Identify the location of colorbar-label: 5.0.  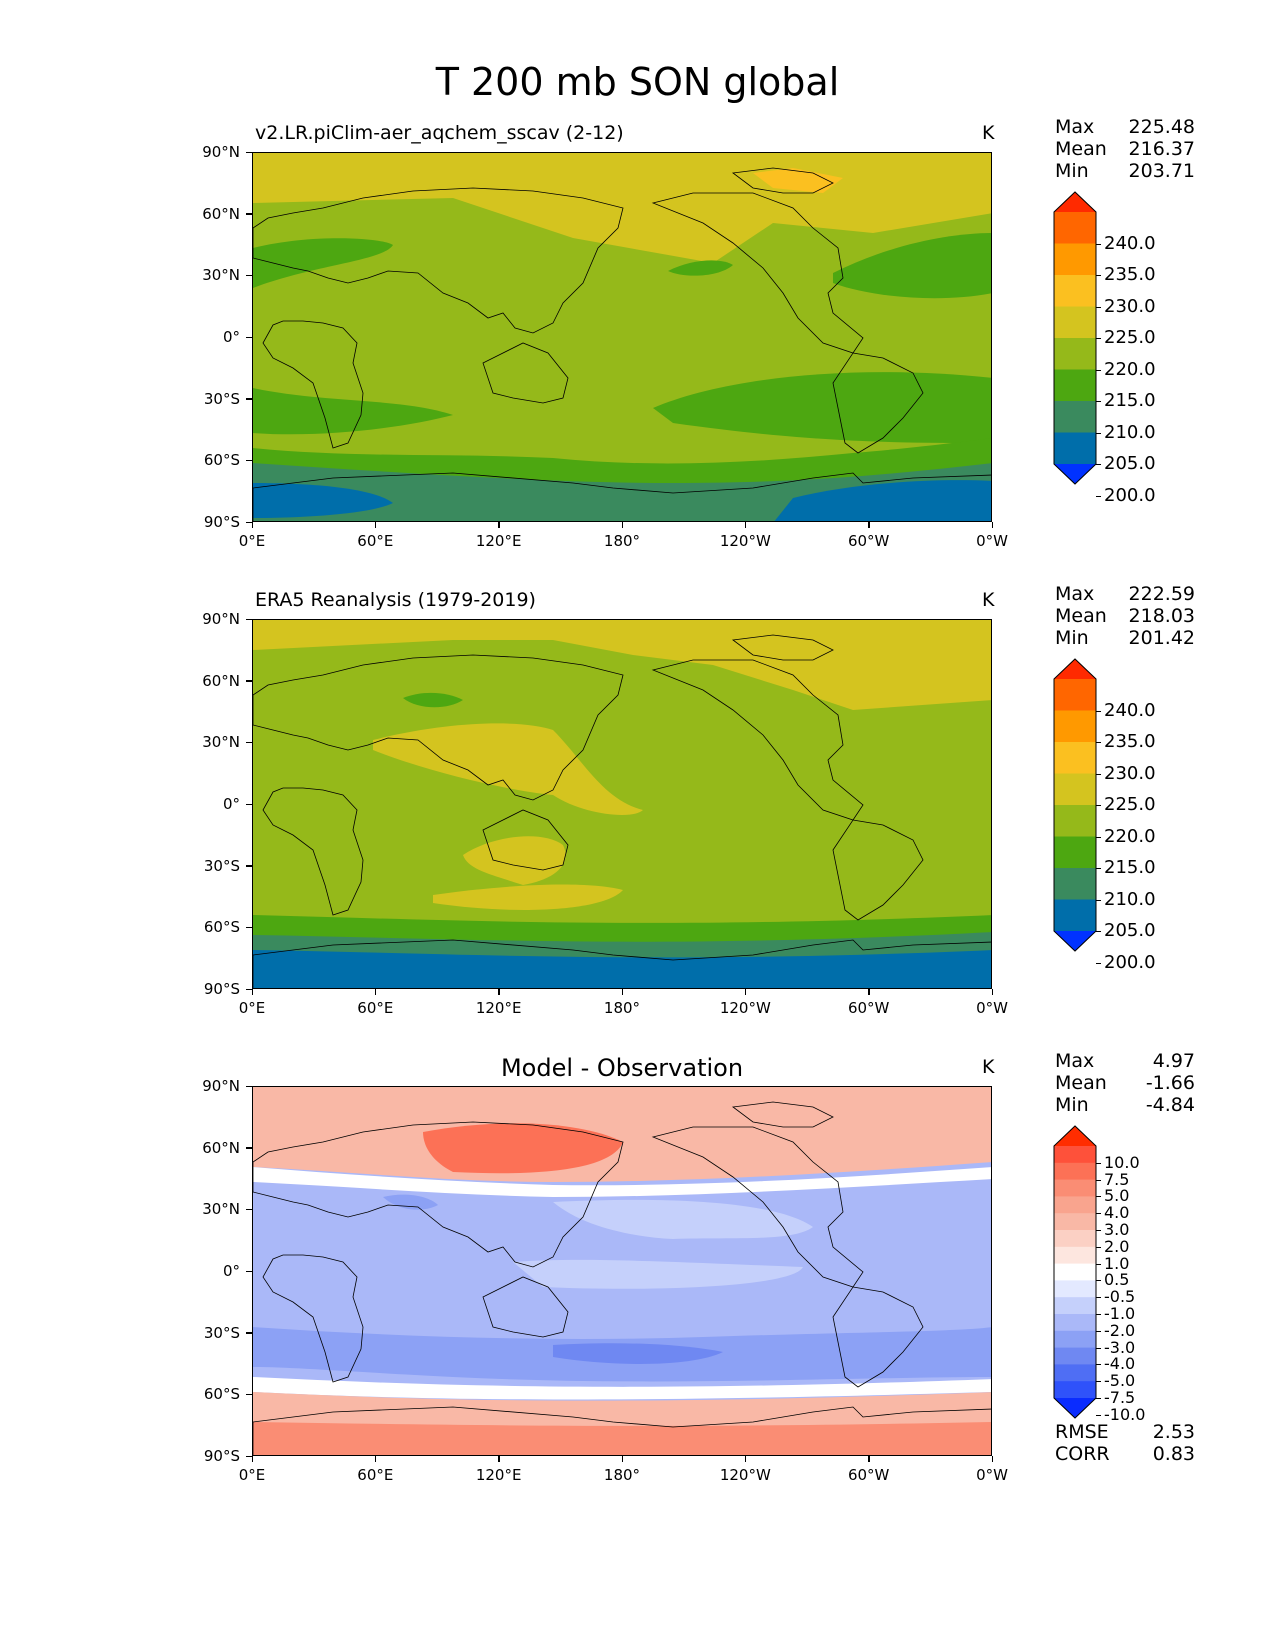
(1117, 1196).